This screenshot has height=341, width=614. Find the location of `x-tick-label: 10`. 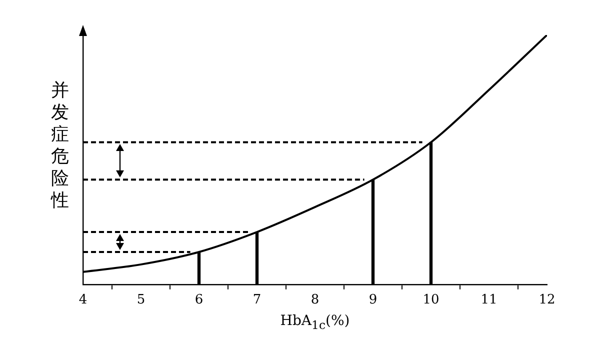

x-tick-label: 10 is located at coordinates (431, 300).